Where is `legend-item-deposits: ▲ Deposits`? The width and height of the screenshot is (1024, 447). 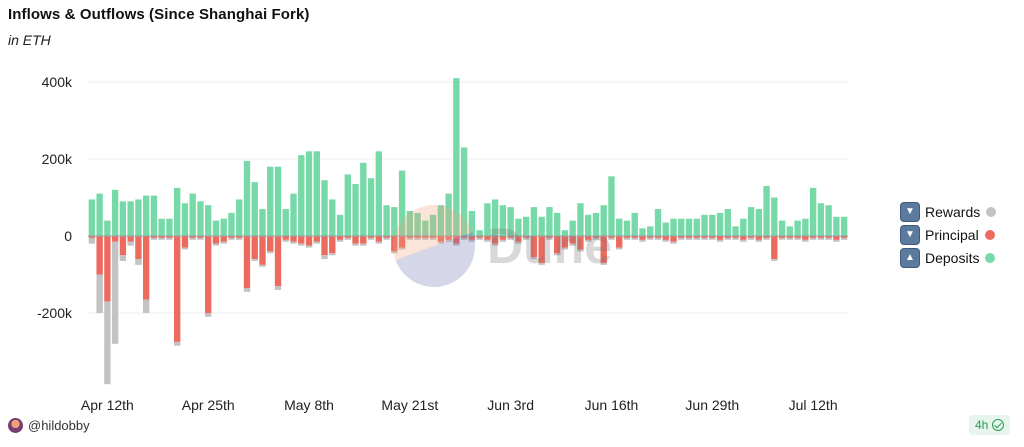
legend-item-deposits: ▲ Deposits is located at coordinates (948, 257).